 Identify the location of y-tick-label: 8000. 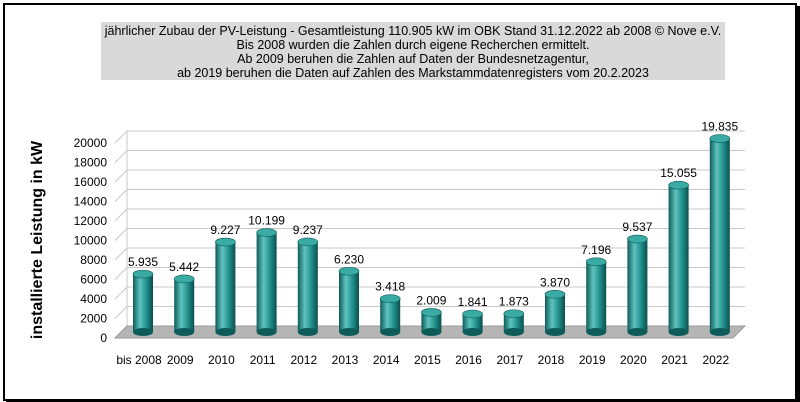
(93, 260).